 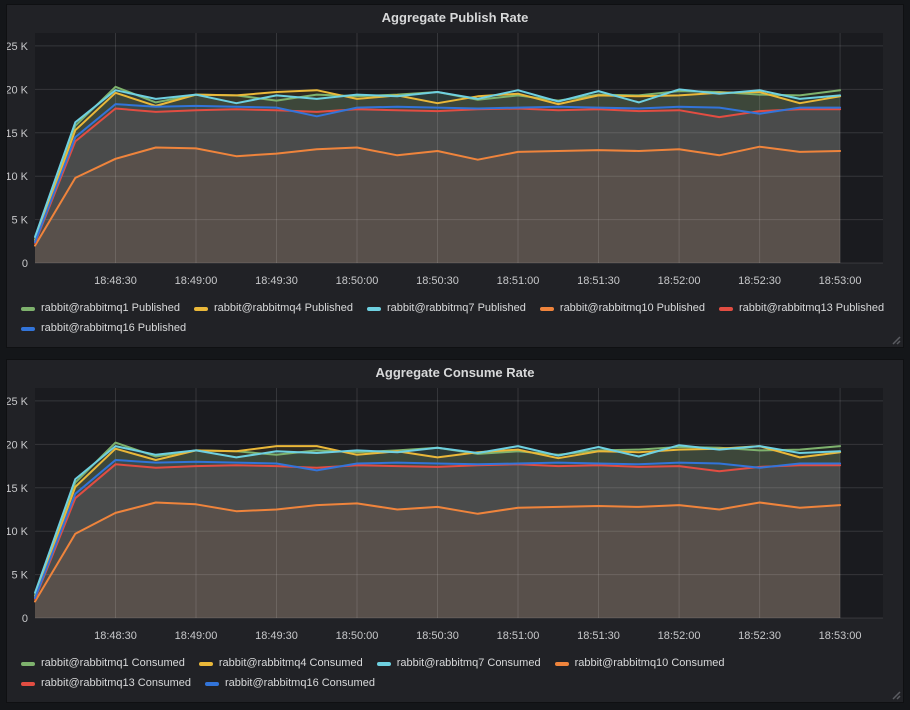 I want to click on legend-series-label: rabbit@rabbitmq7 Consumed, so click(x=468, y=663).